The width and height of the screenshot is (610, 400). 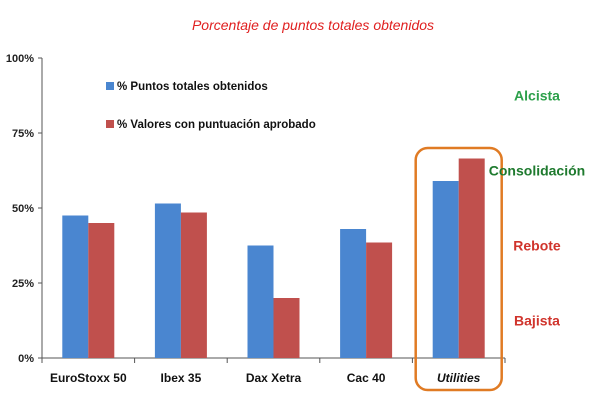 I want to click on x-category-label: Cac 40, so click(x=366, y=378).